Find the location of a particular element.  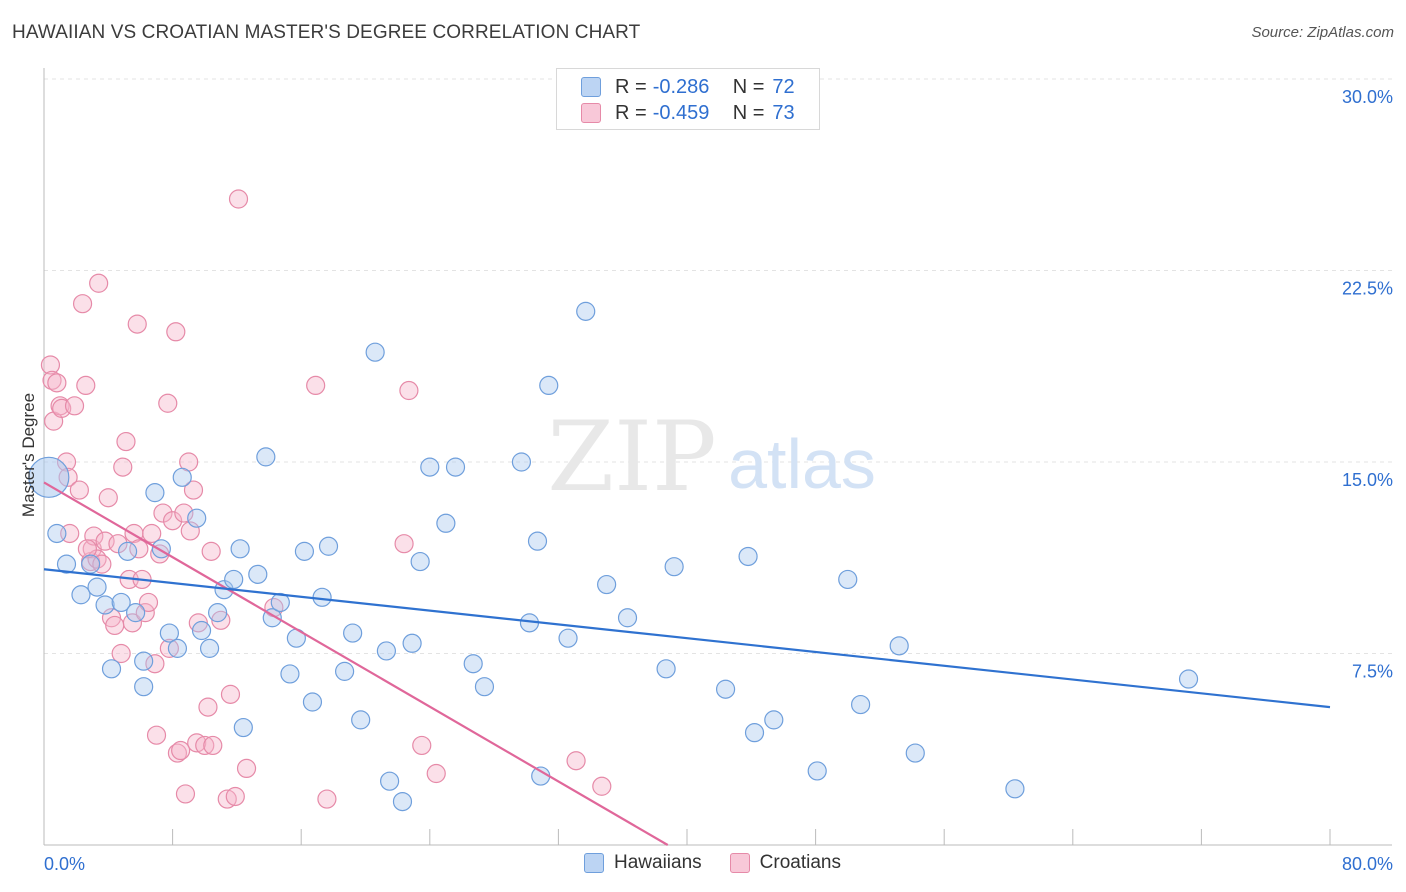

watermark-zip: ZIP is located at coordinates (631, 457).